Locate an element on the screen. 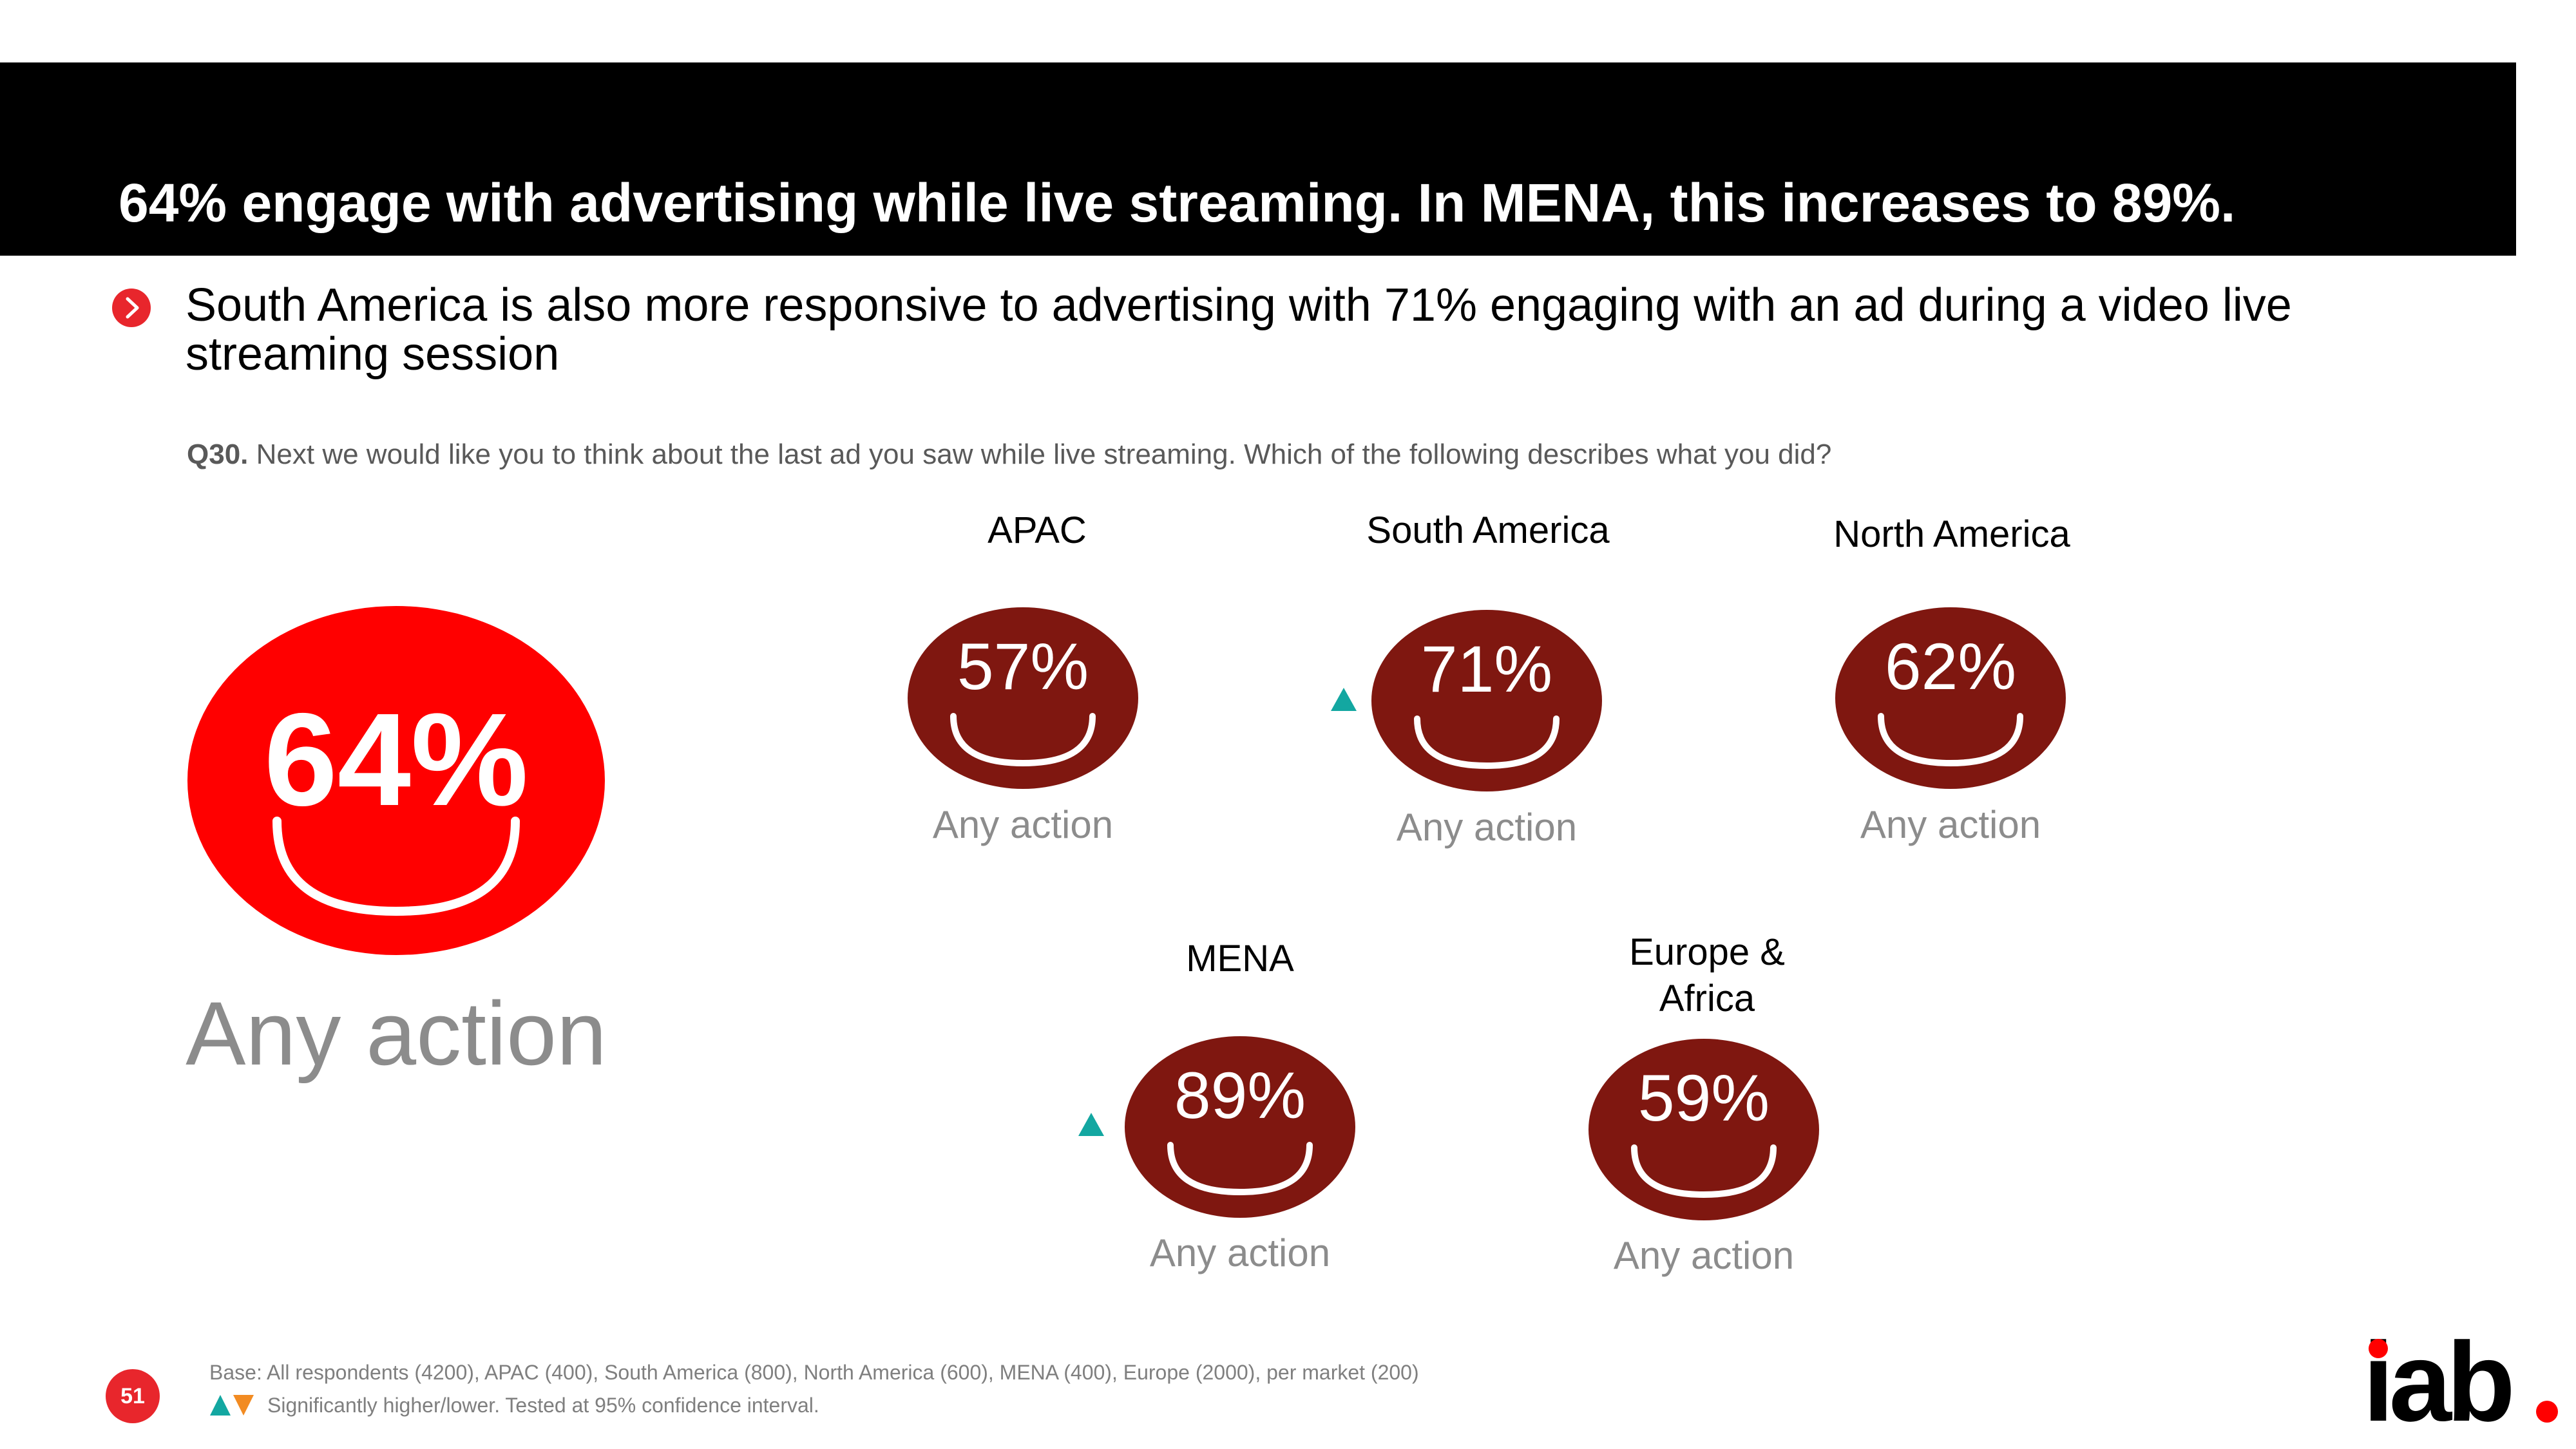 This screenshot has height=1449, width=2576. svg-text: iab is located at coordinates (2437, 1380).